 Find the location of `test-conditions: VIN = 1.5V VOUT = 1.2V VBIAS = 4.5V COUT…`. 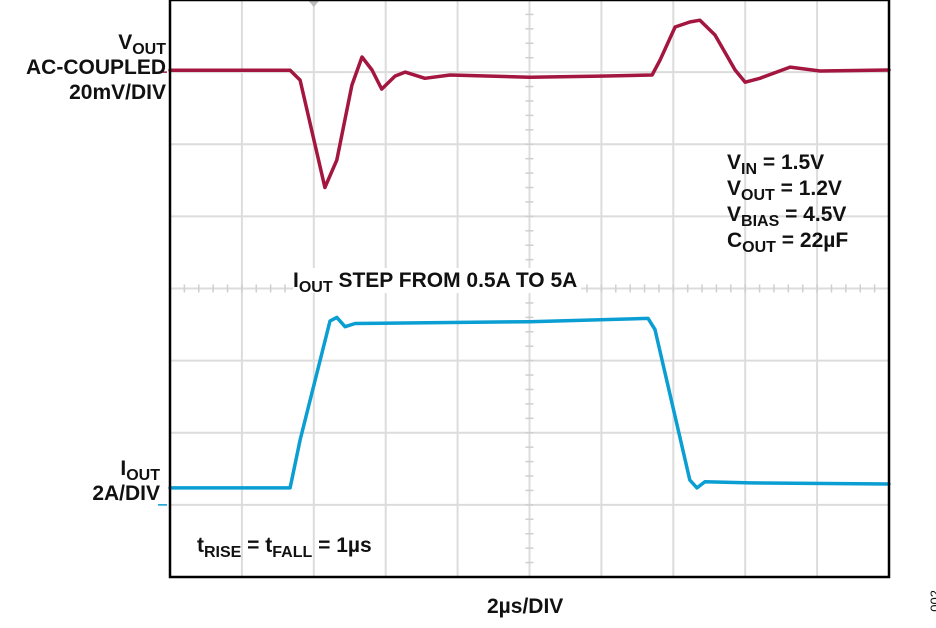

test-conditions: VIN = 1.5V VOUT = 1.2V VBIAS = 4.5V COUT… is located at coordinates (788, 203).